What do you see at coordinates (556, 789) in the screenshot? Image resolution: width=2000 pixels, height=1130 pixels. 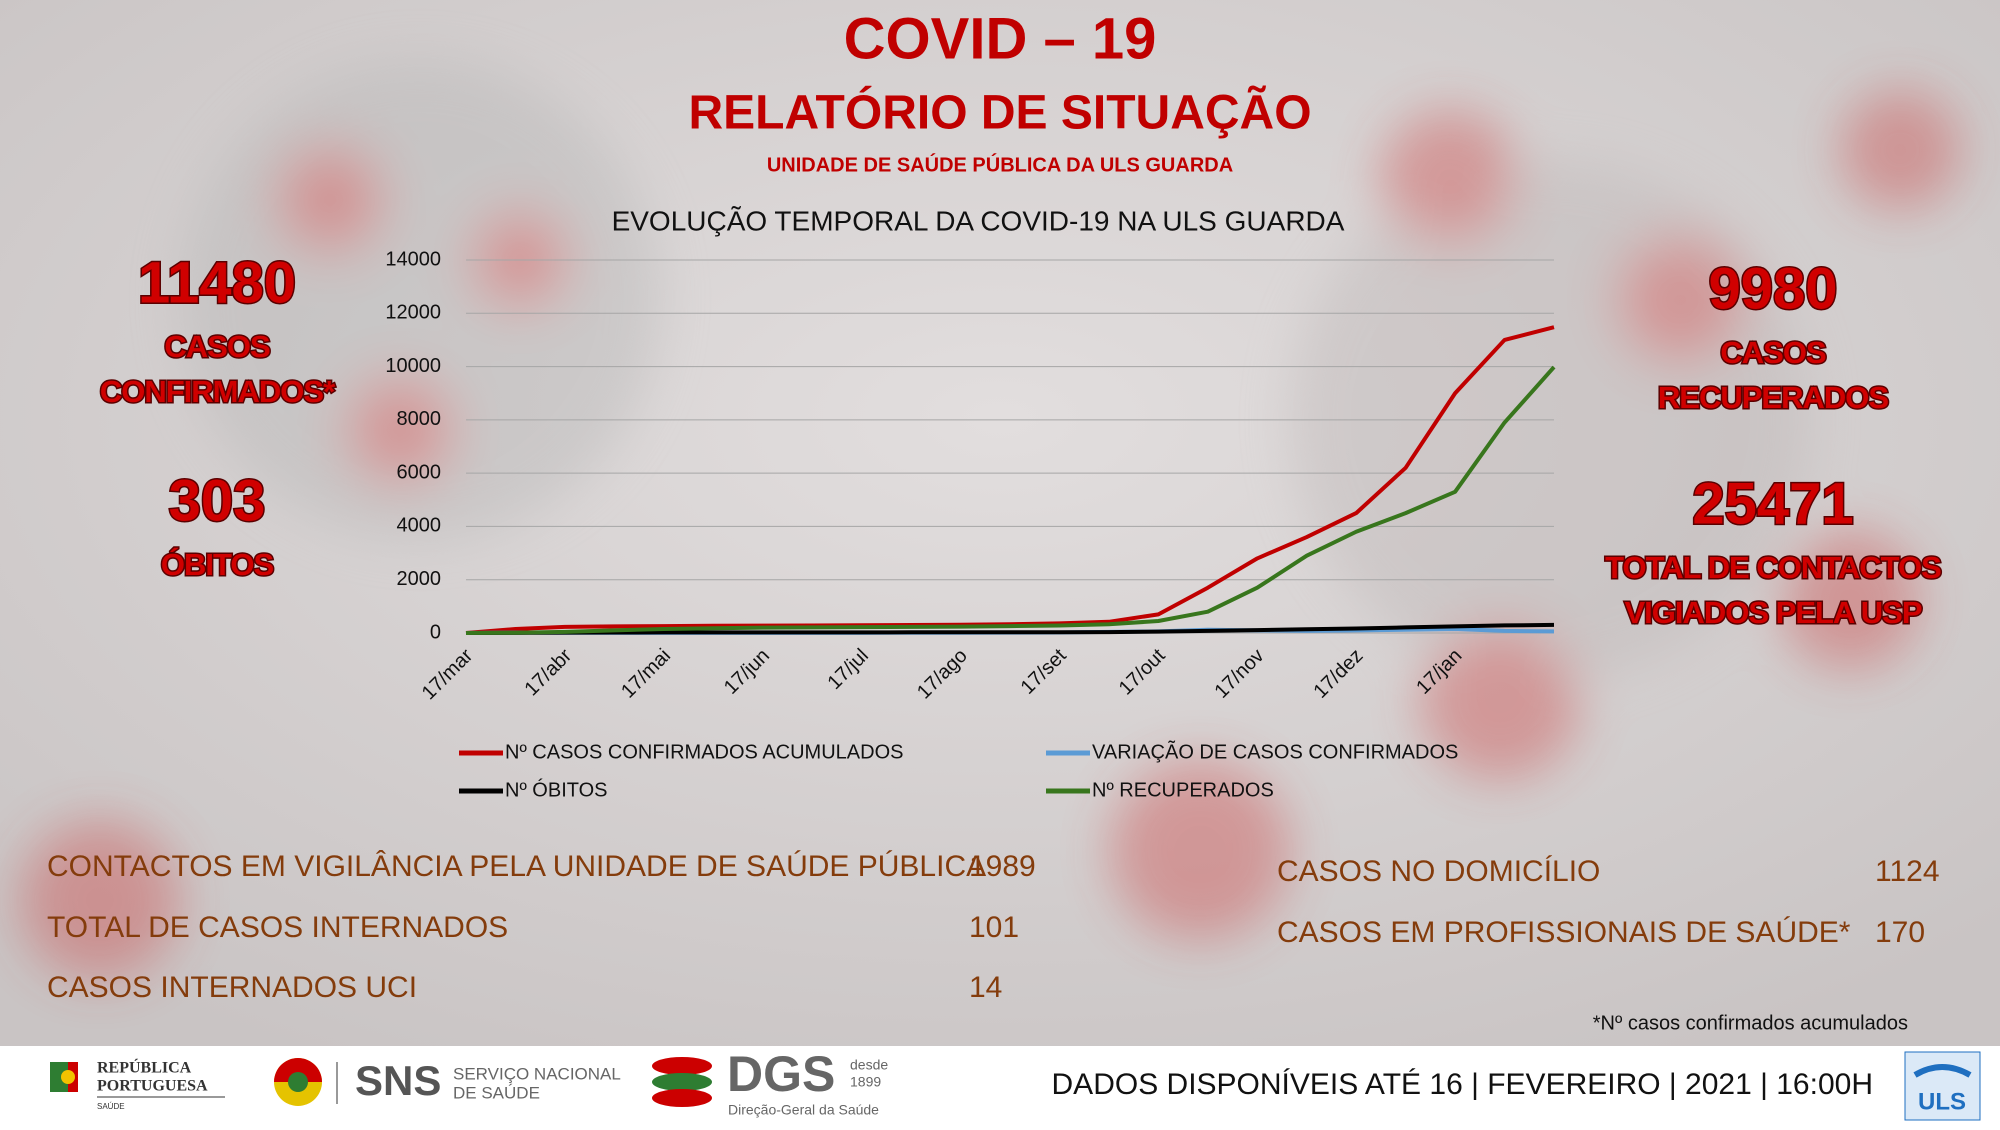 I see `legend-label: Nº ÓBITOS` at bounding box center [556, 789].